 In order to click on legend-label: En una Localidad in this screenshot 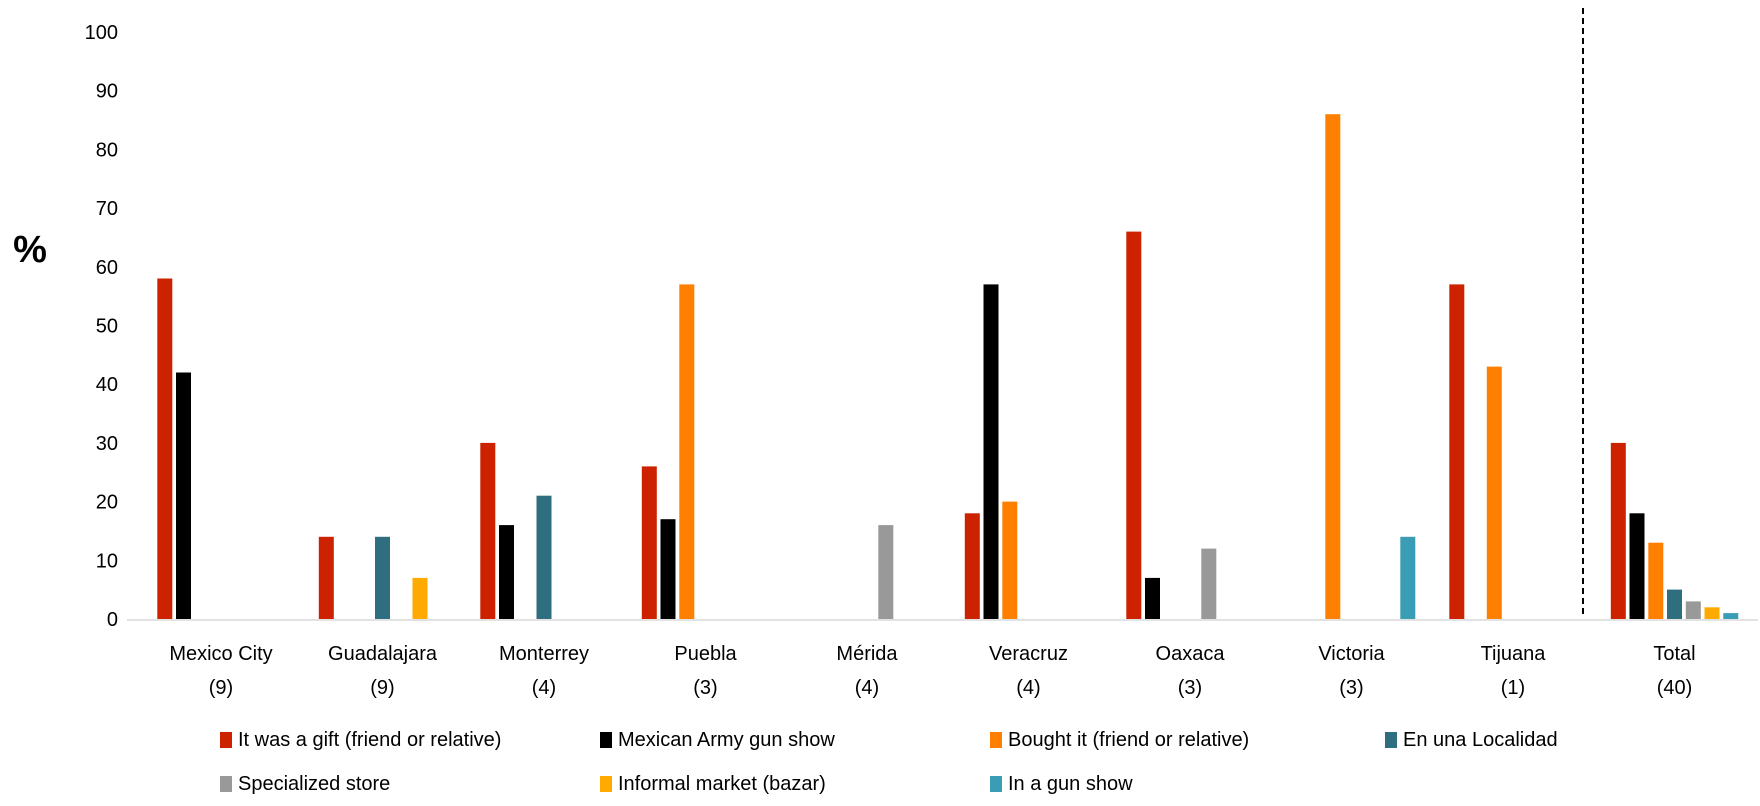, I will do `click(1480, 739)`.